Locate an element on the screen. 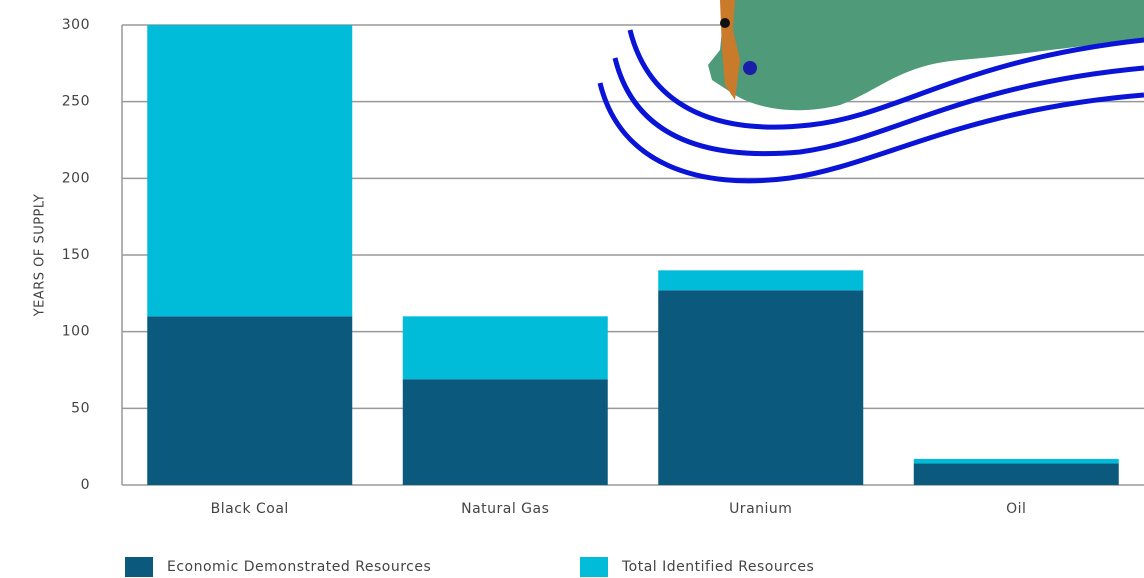 This screenshot has height=578, width=1144. y-tick-label: 0 is located at coordinates (85, 485).